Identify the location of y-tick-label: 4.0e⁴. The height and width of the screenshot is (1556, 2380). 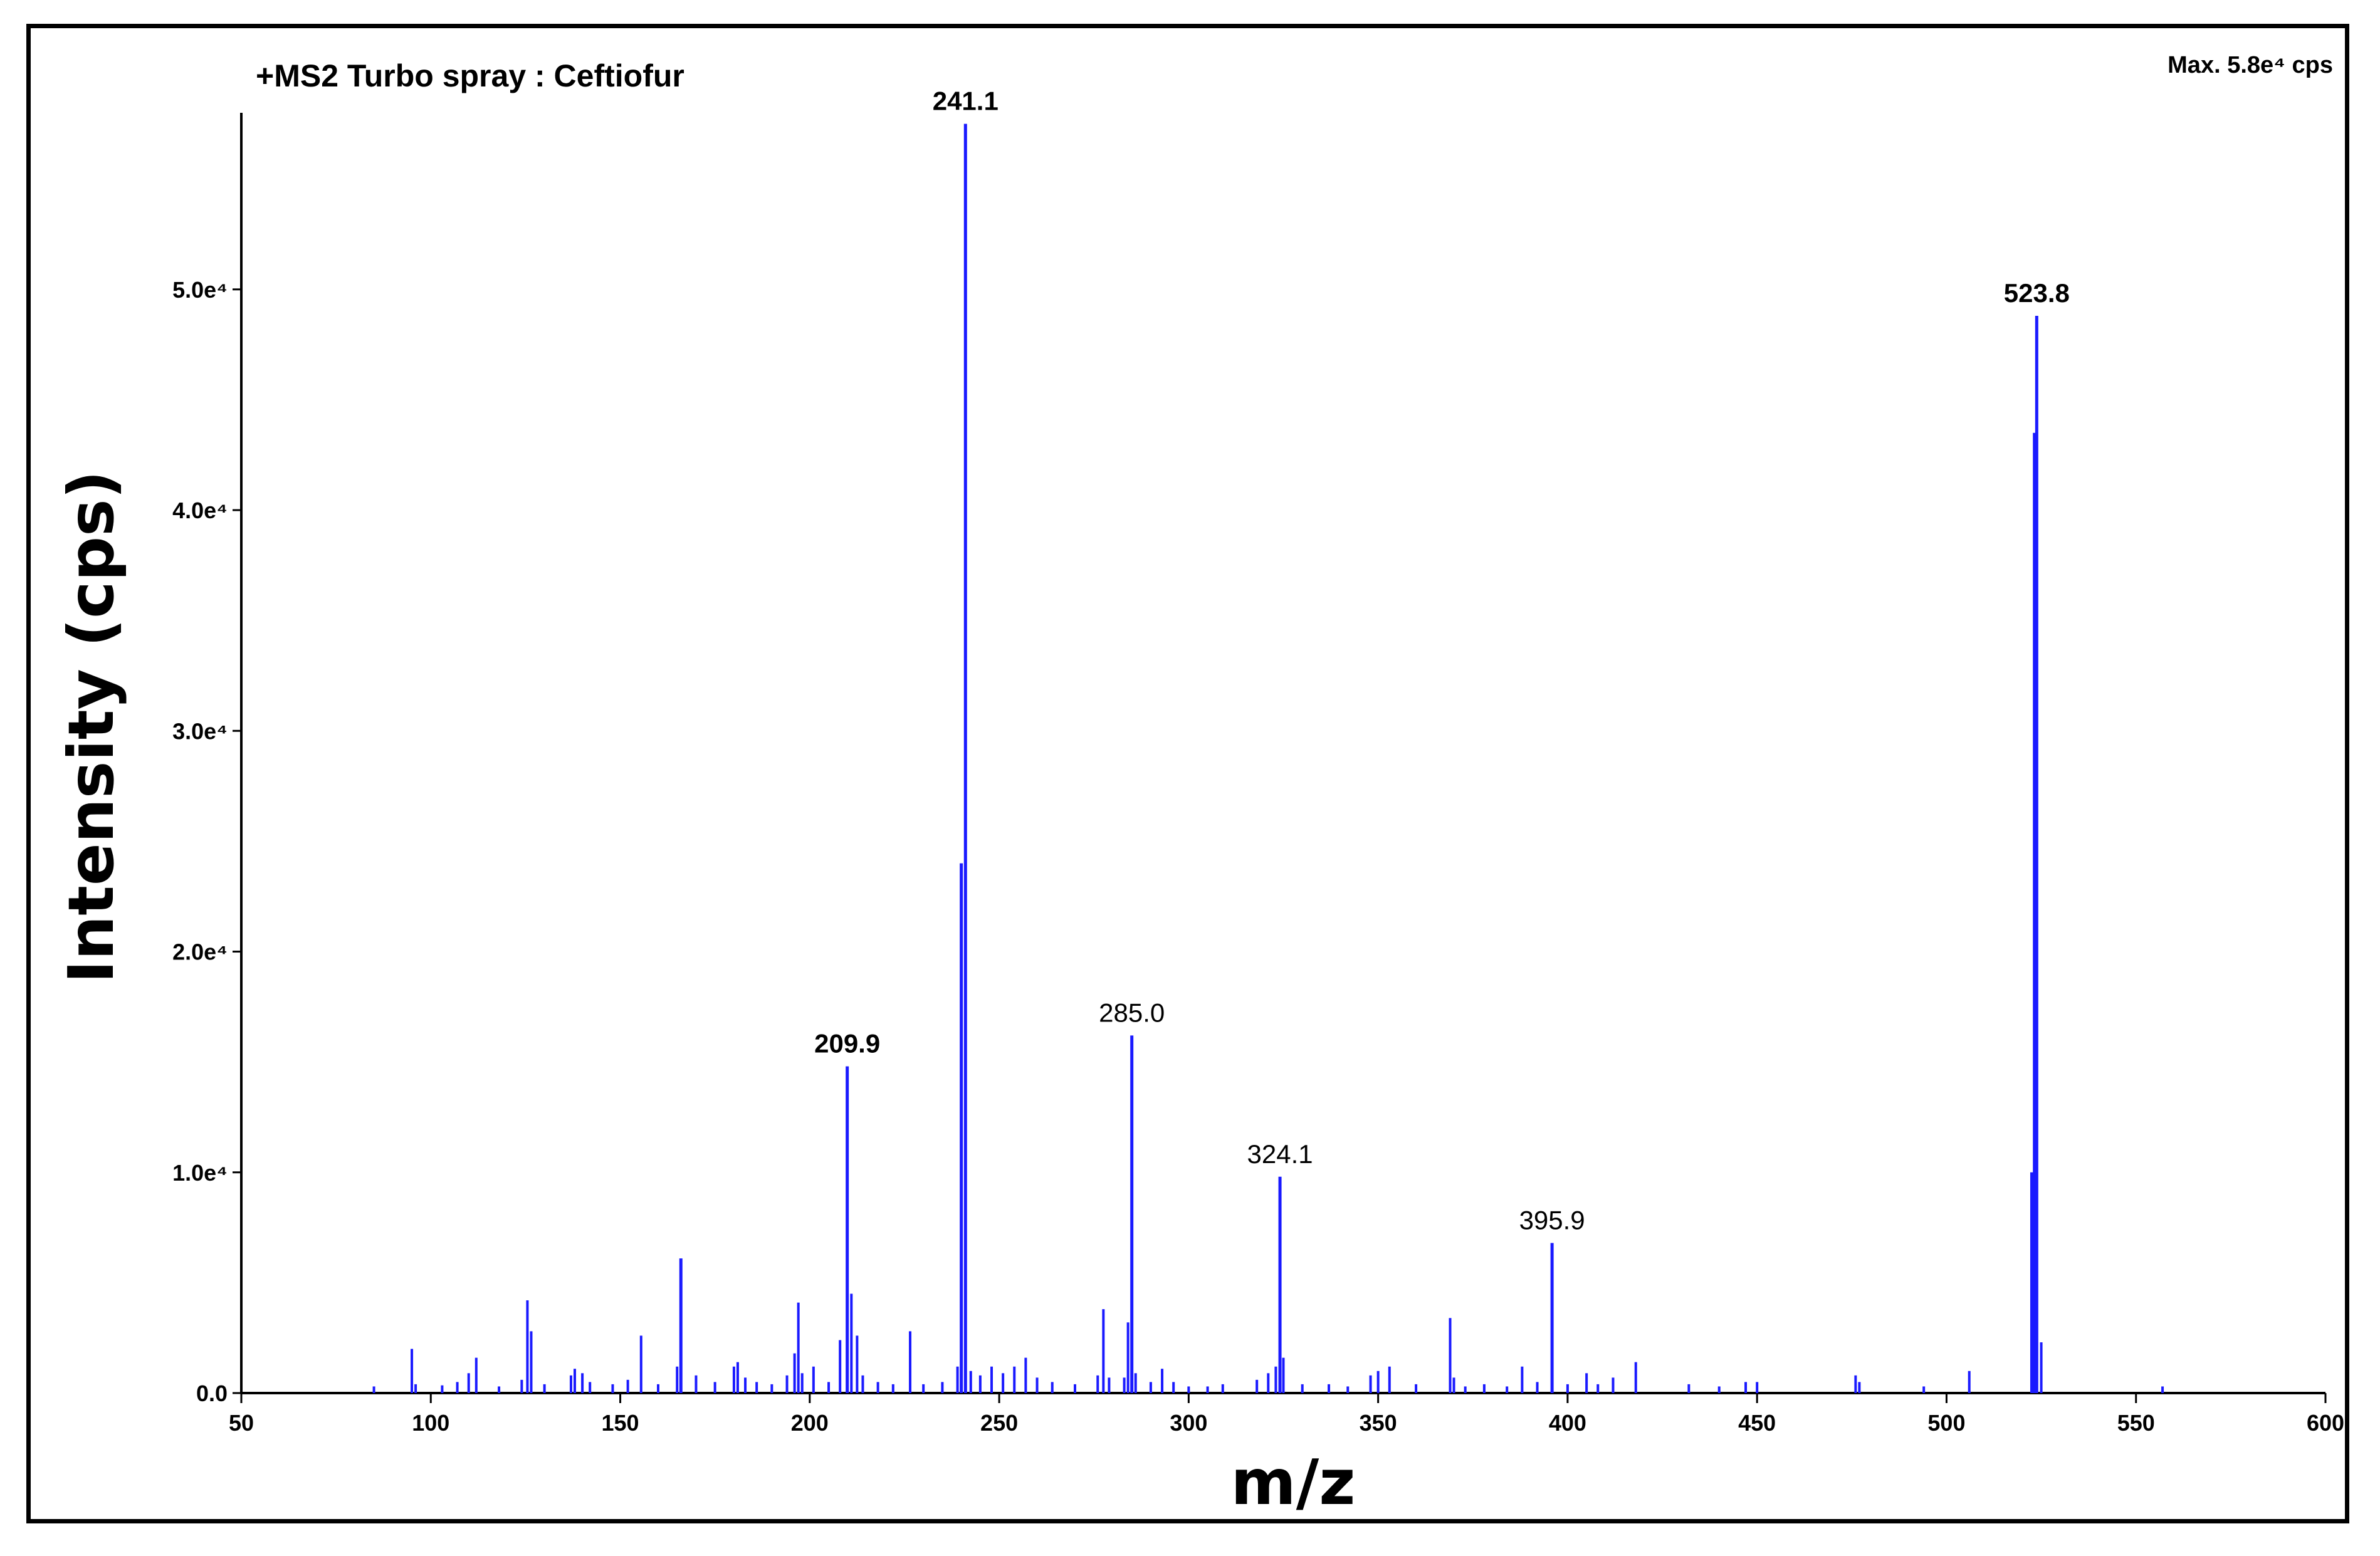
(200, 511).